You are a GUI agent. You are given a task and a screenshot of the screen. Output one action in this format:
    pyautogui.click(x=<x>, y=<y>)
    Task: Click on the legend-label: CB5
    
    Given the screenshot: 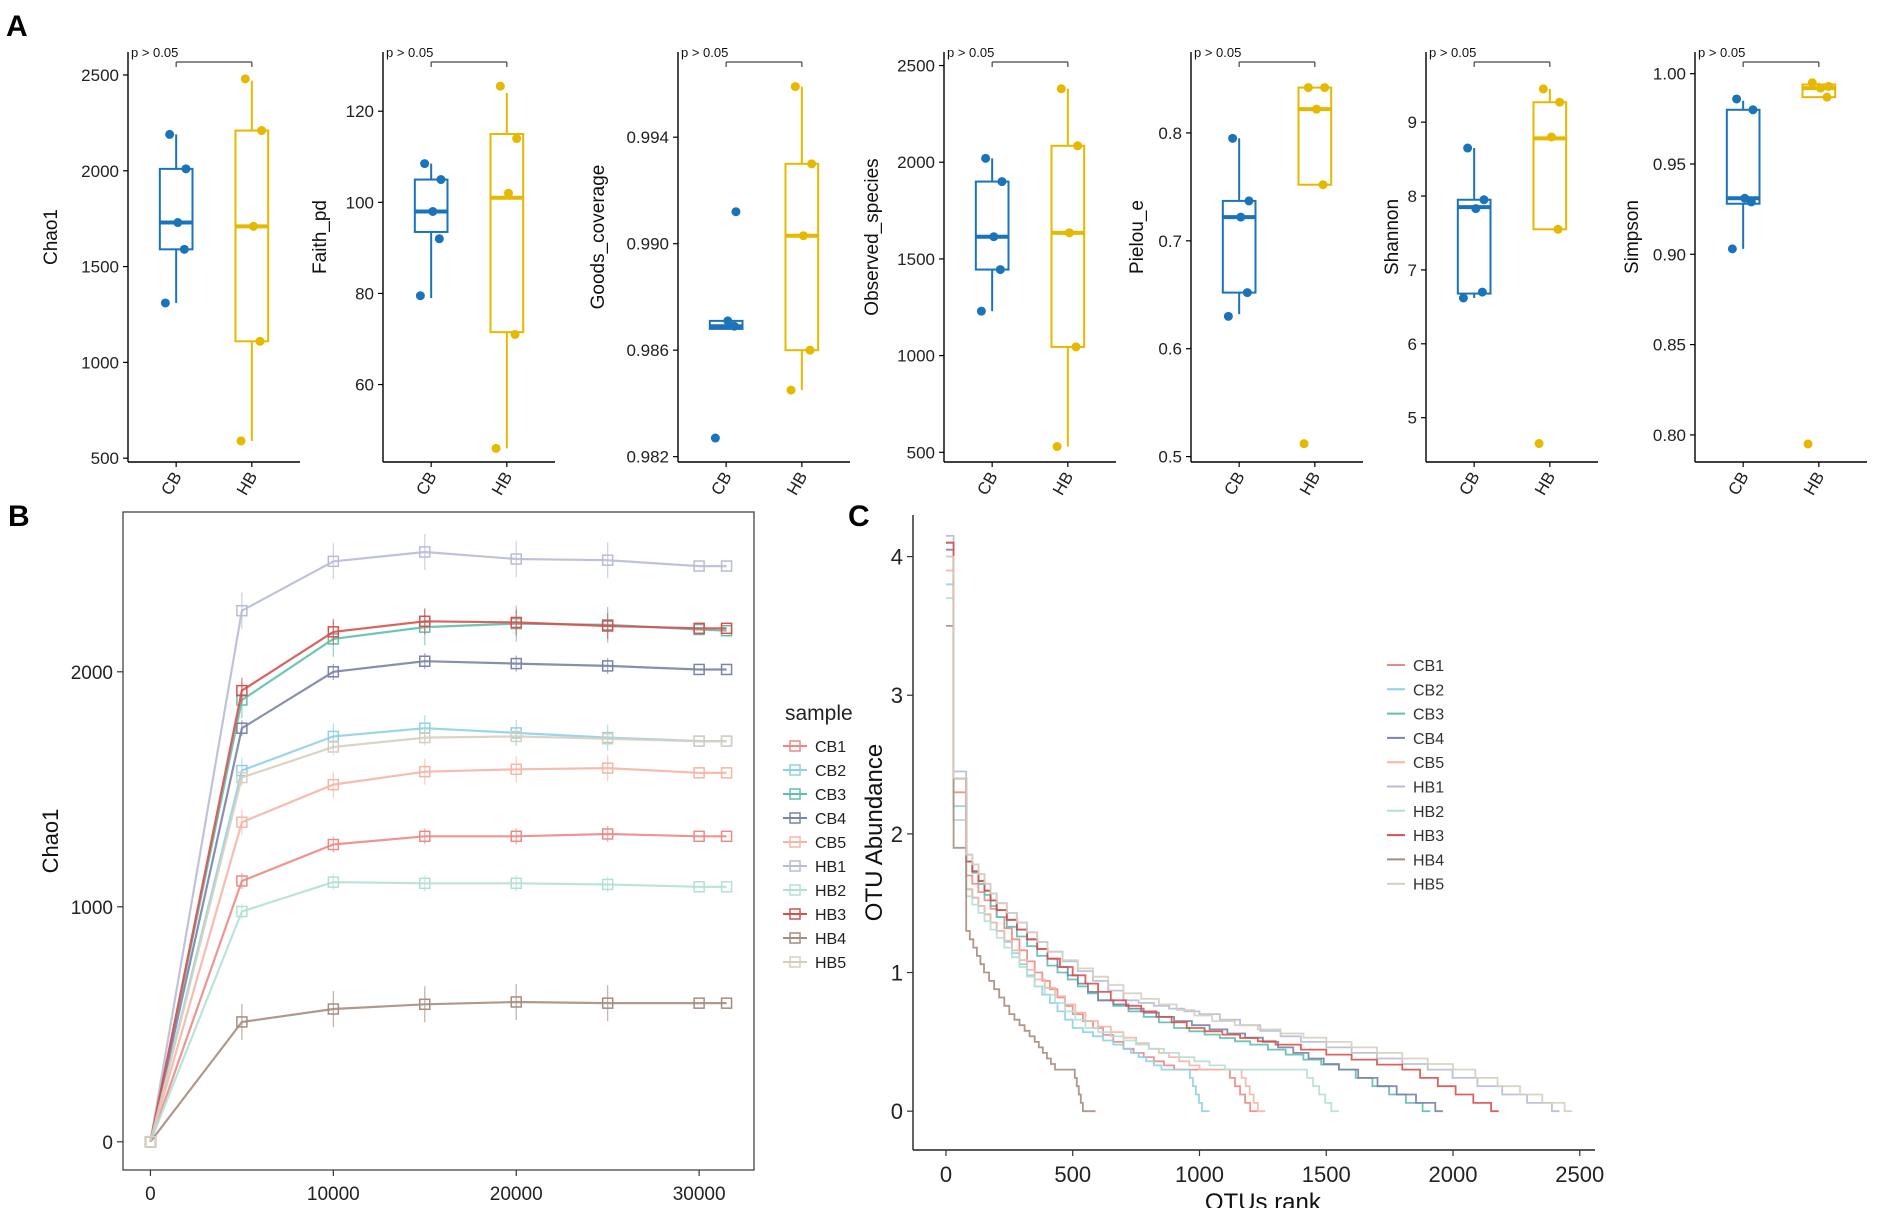 What is the action you would take?
    pyautogui.click(x=1428, y=763)
    